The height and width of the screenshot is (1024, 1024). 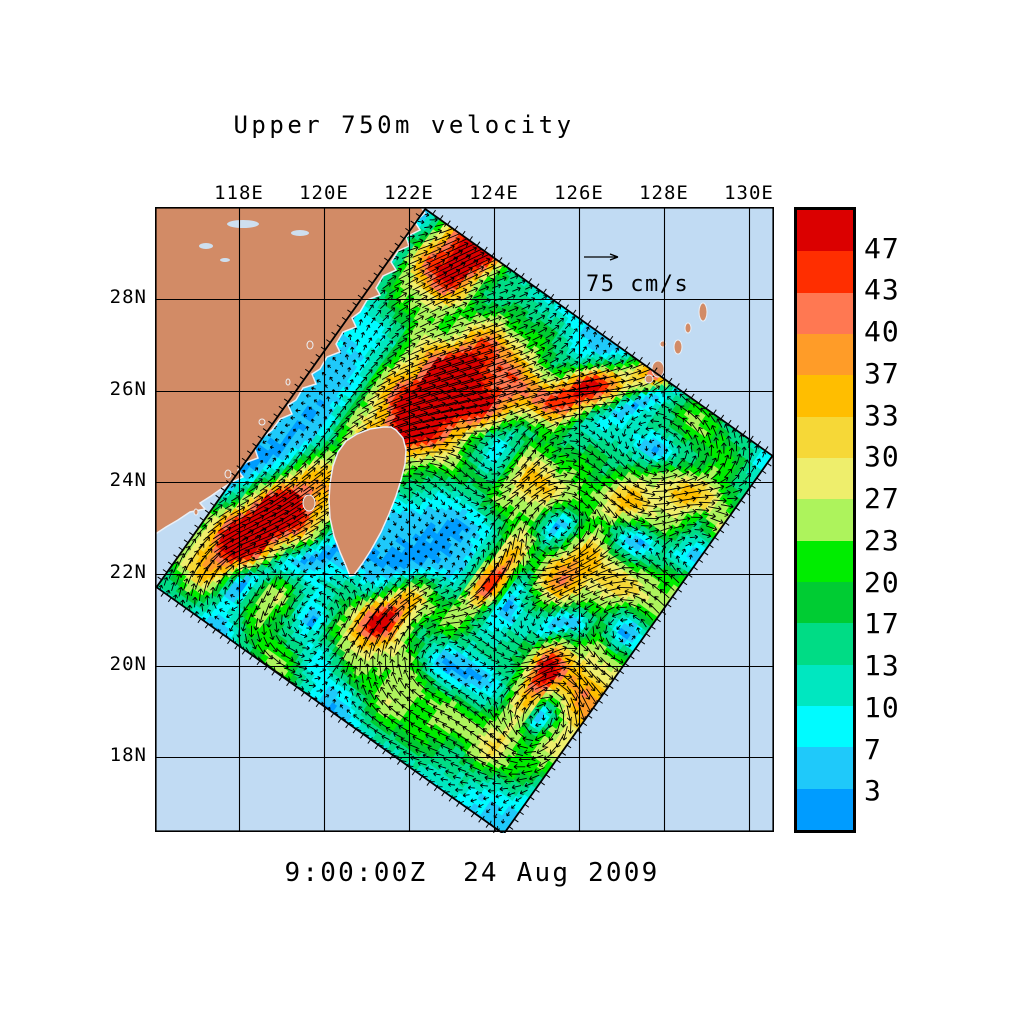 What do you see at coordinates (882, 457) in the screenshot?
I see `colorbar-tick-label: 30` at bounding box center [882, 457].